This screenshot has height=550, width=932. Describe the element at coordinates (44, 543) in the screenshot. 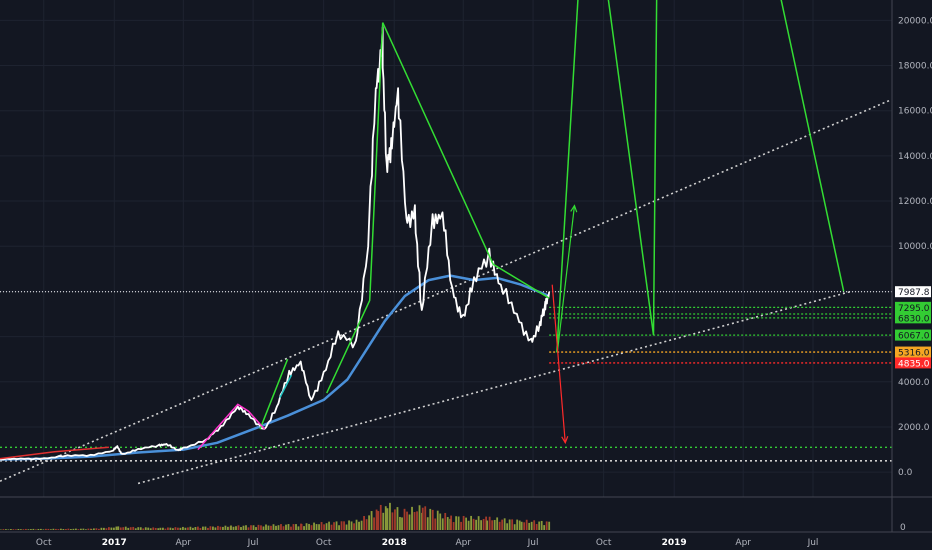

I see `time-tick-label: Oct` at that location.